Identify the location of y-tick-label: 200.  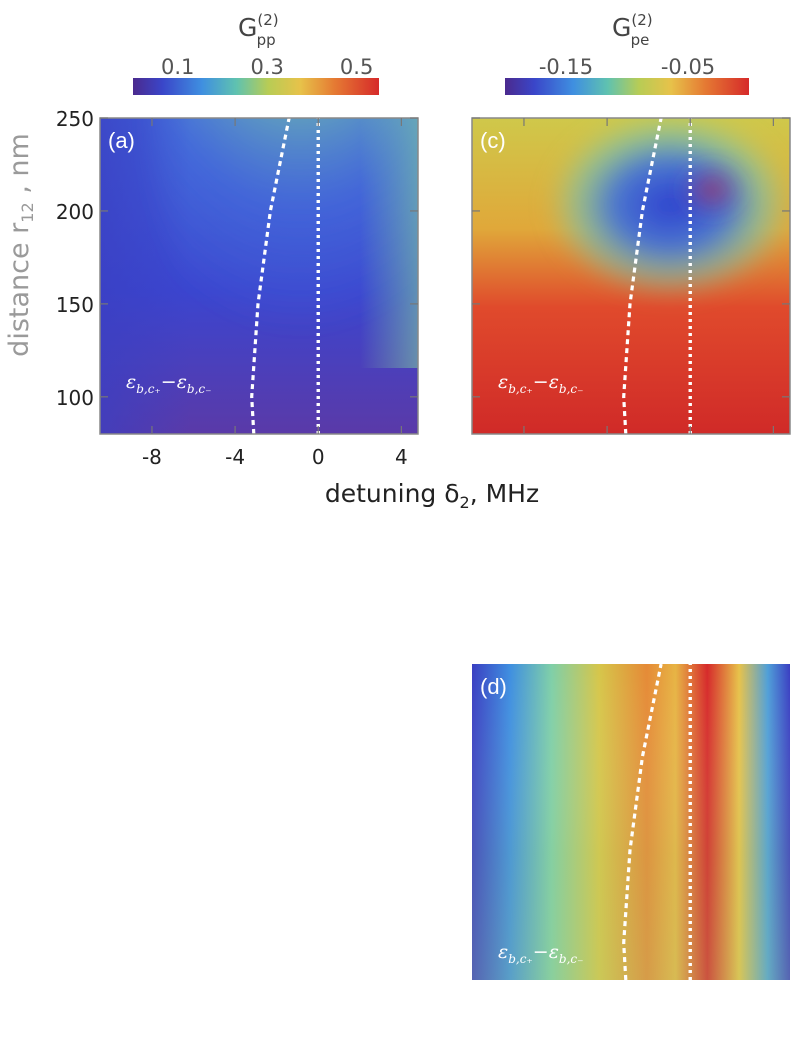
(75, 212).